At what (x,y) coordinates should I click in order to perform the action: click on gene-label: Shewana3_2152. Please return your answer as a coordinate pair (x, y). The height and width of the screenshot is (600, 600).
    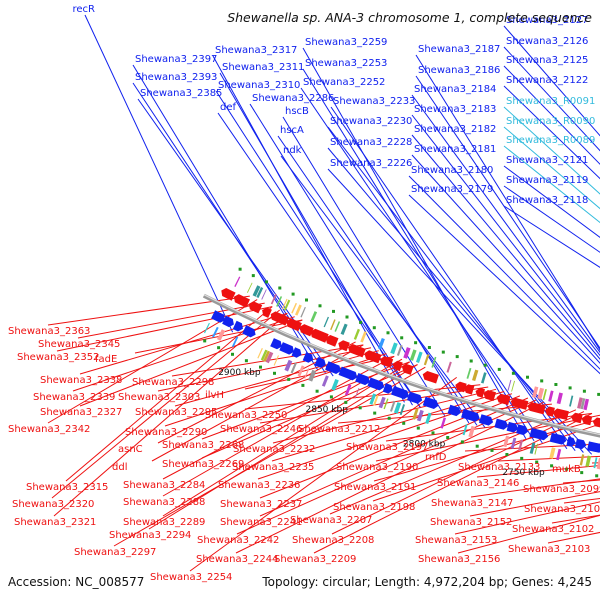
    Looking at the image, I should click on (471, 522).